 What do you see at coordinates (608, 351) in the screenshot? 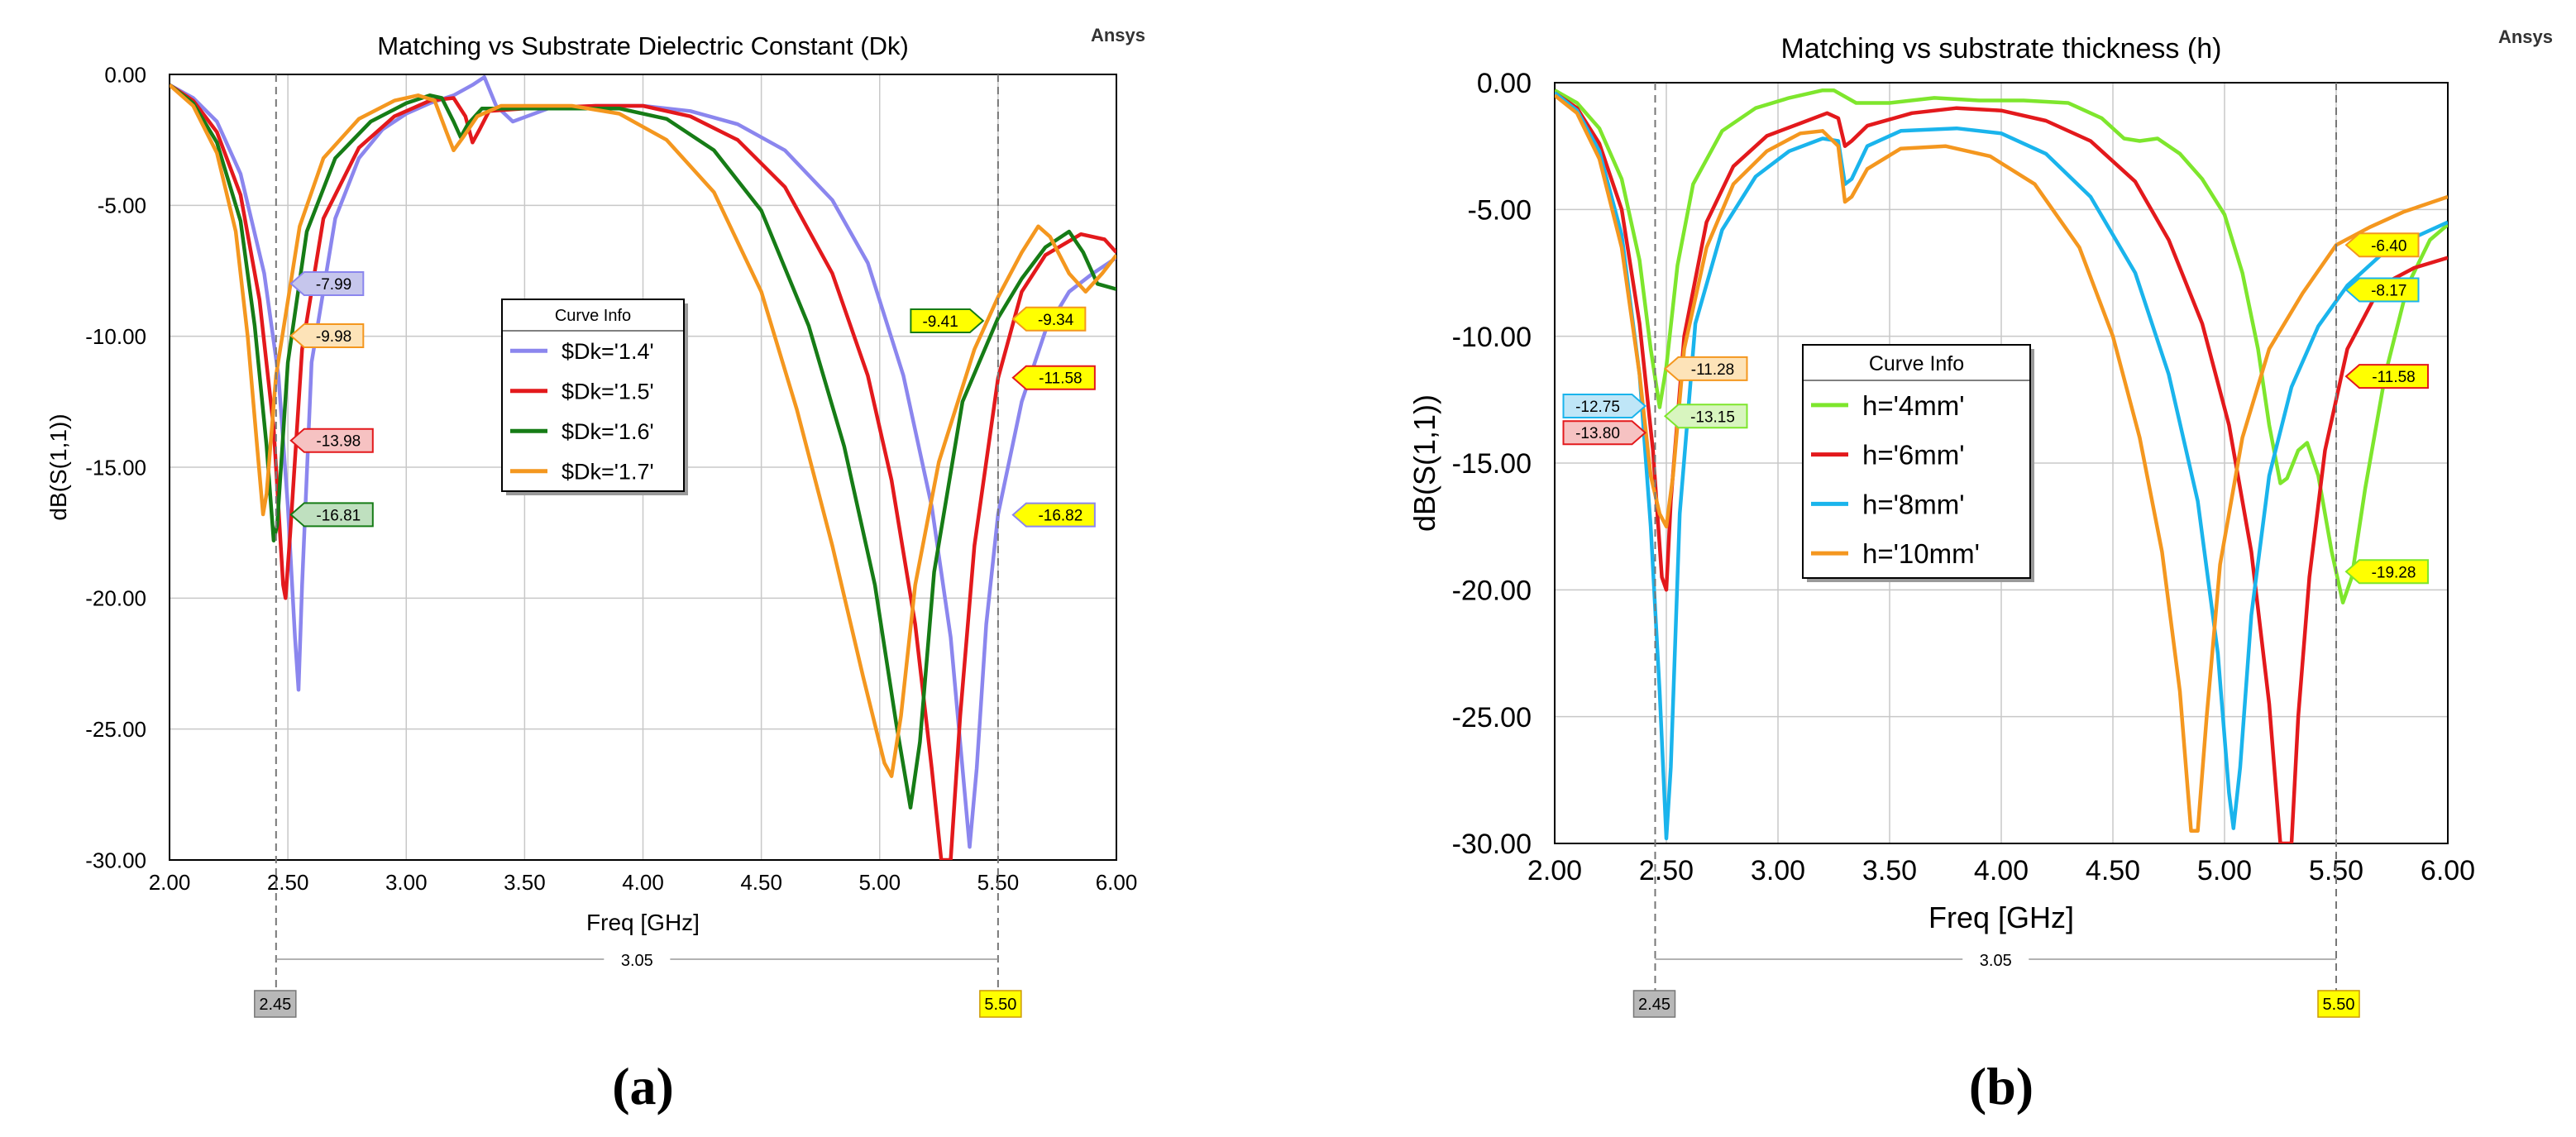
I see `legend-entry: $Dk='1.4'` at bounding box center [608, 351].